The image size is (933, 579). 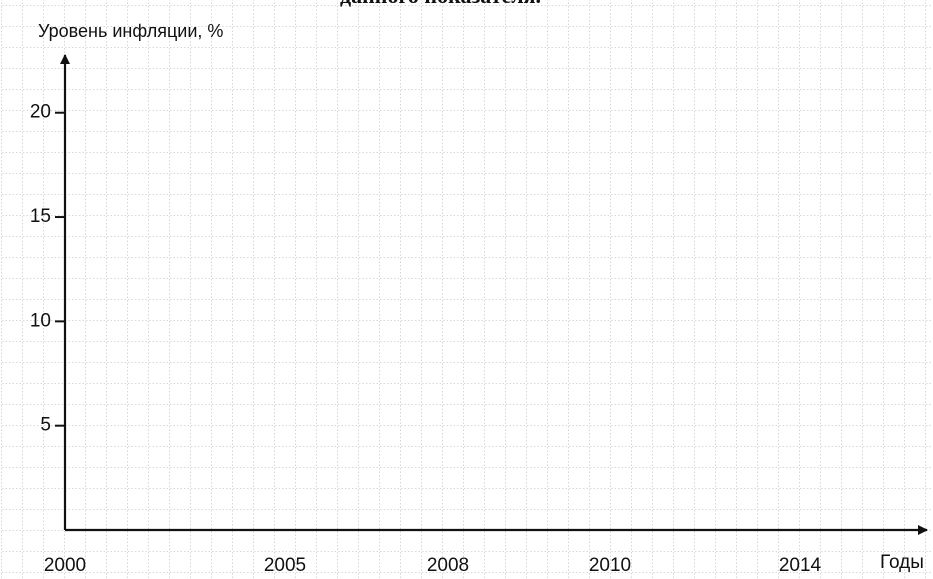 What do you see at coordinates (45, 425) in the screenshot?
I see `y-tick-label: 5` at bounding box center [45, 425].